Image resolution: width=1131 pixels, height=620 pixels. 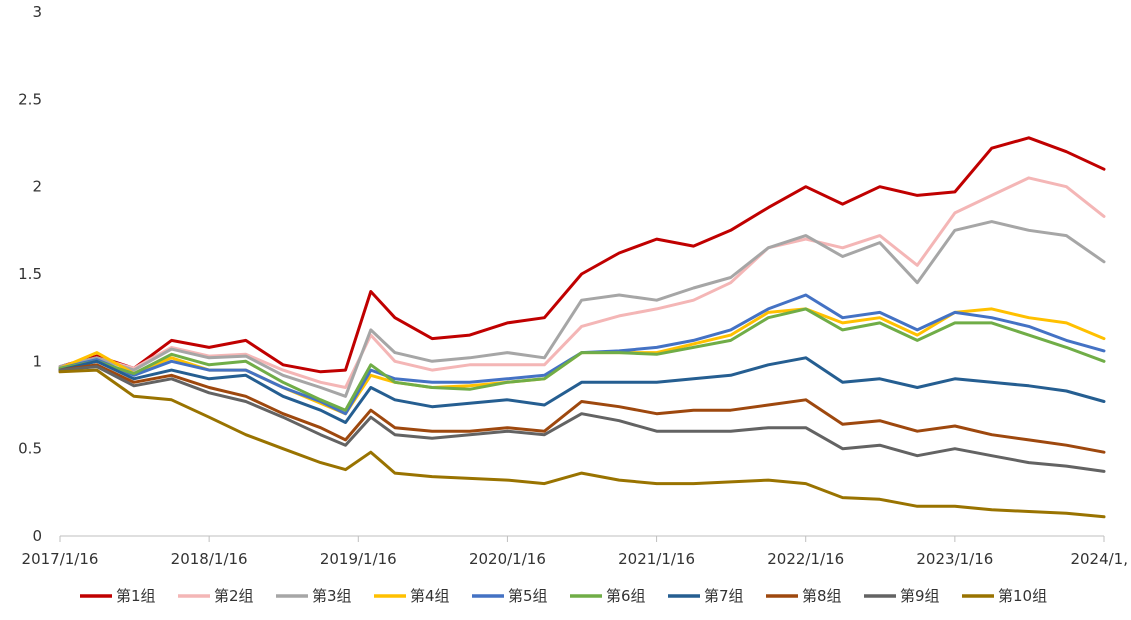 What do you see at coordinates (954, 559) in the screenshot?
I see `x-tick-label: 2023/1/16` at bounding box center [954, 559].